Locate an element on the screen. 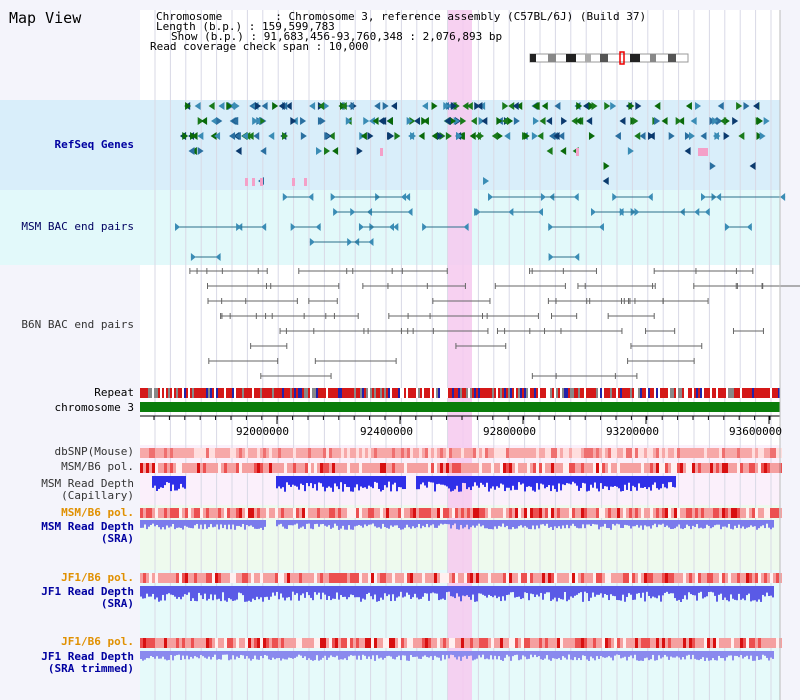  track-label-jf1-pol-1: JF1/B6 pol. is located at coordinates (97, 577).